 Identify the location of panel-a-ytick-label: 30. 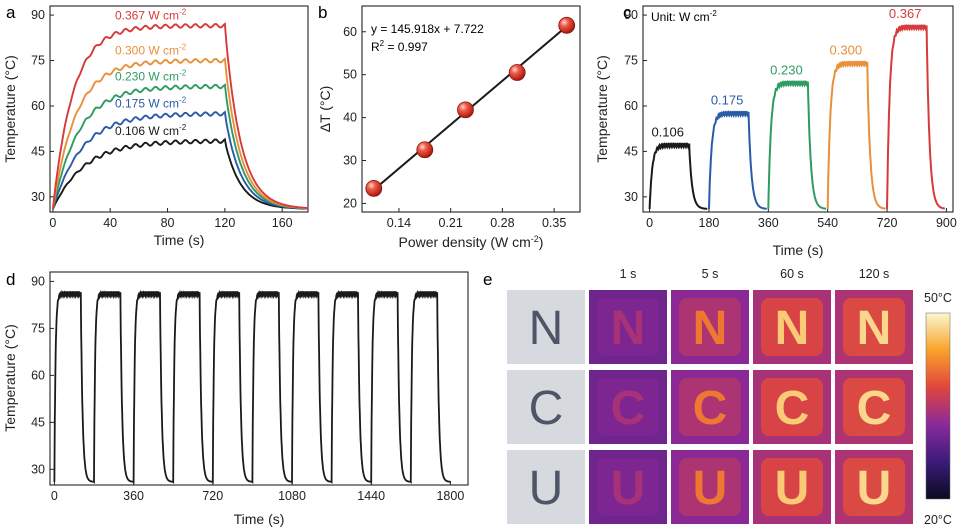
(38, 197).